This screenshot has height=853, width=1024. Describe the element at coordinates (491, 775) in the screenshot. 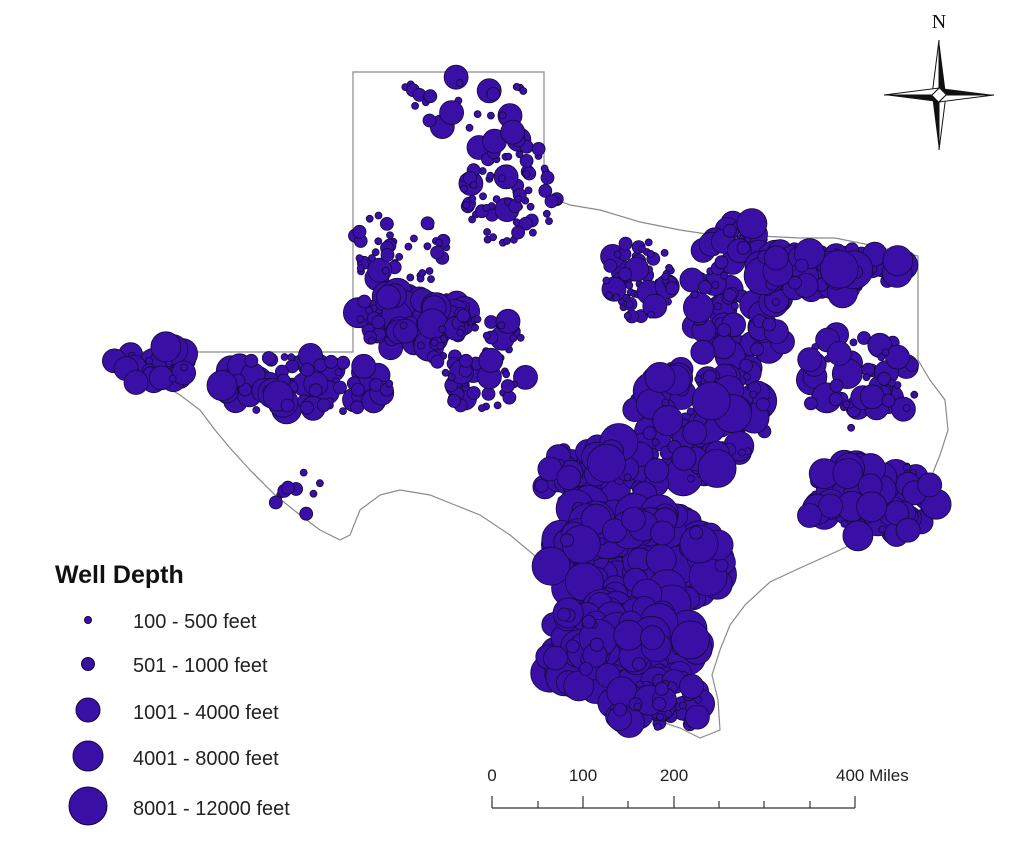

I see `scale-tick-0: 0` at that location.